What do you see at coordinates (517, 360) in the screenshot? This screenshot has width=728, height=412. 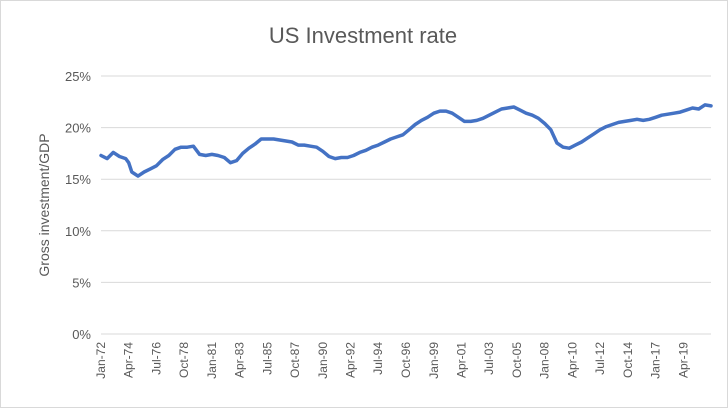 I see `x-tick-label: Oct-05` at bounding box center [517, 360].